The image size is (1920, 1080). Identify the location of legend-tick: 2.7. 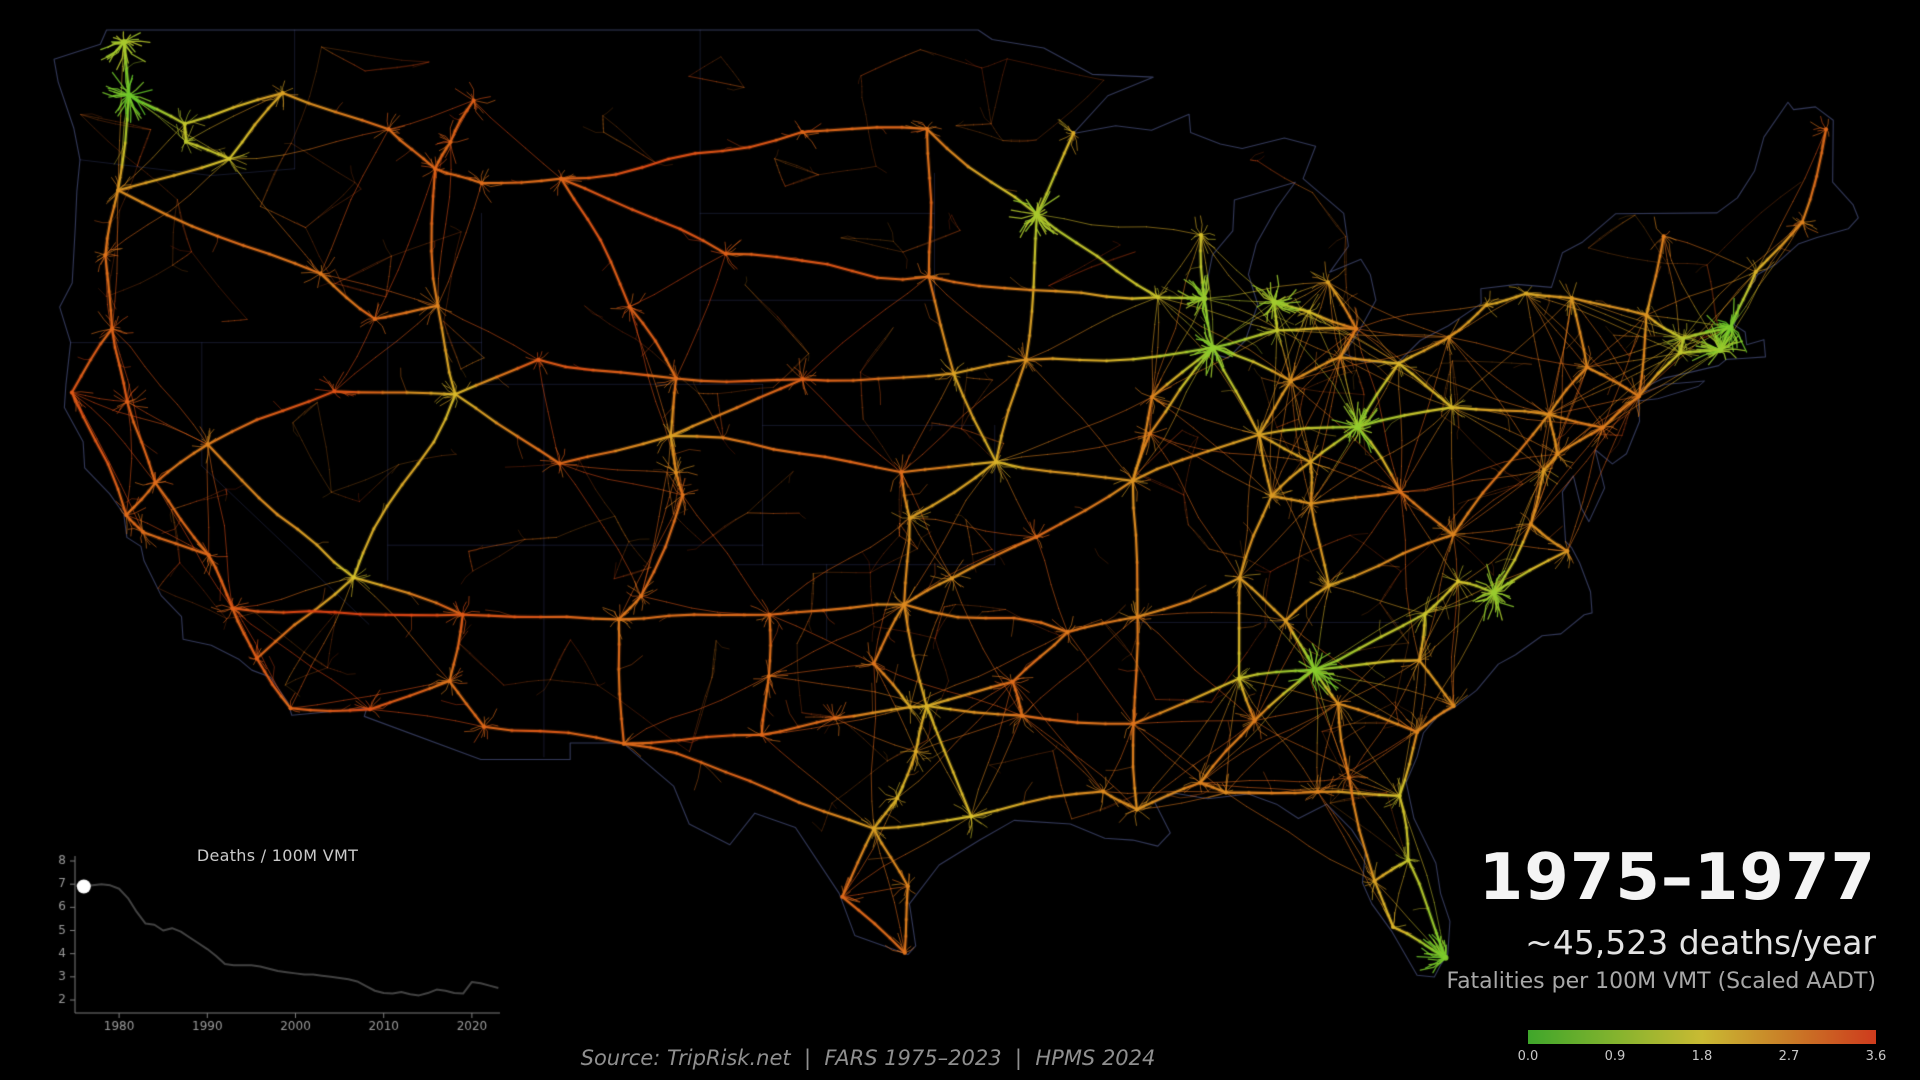
(1789, 1056).